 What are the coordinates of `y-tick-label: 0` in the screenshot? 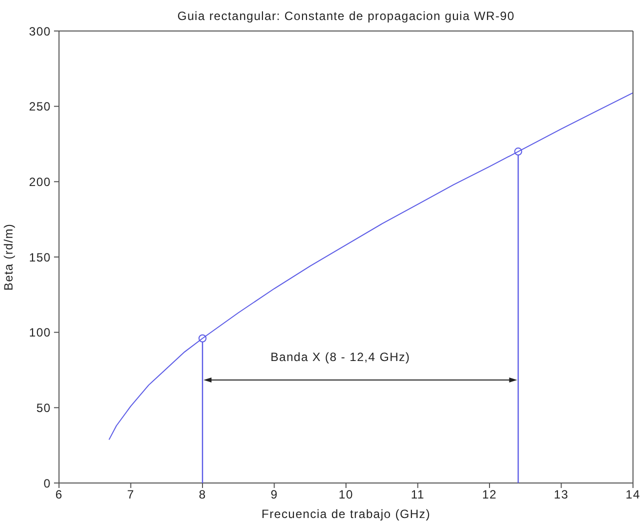 It's located at (47, 483).